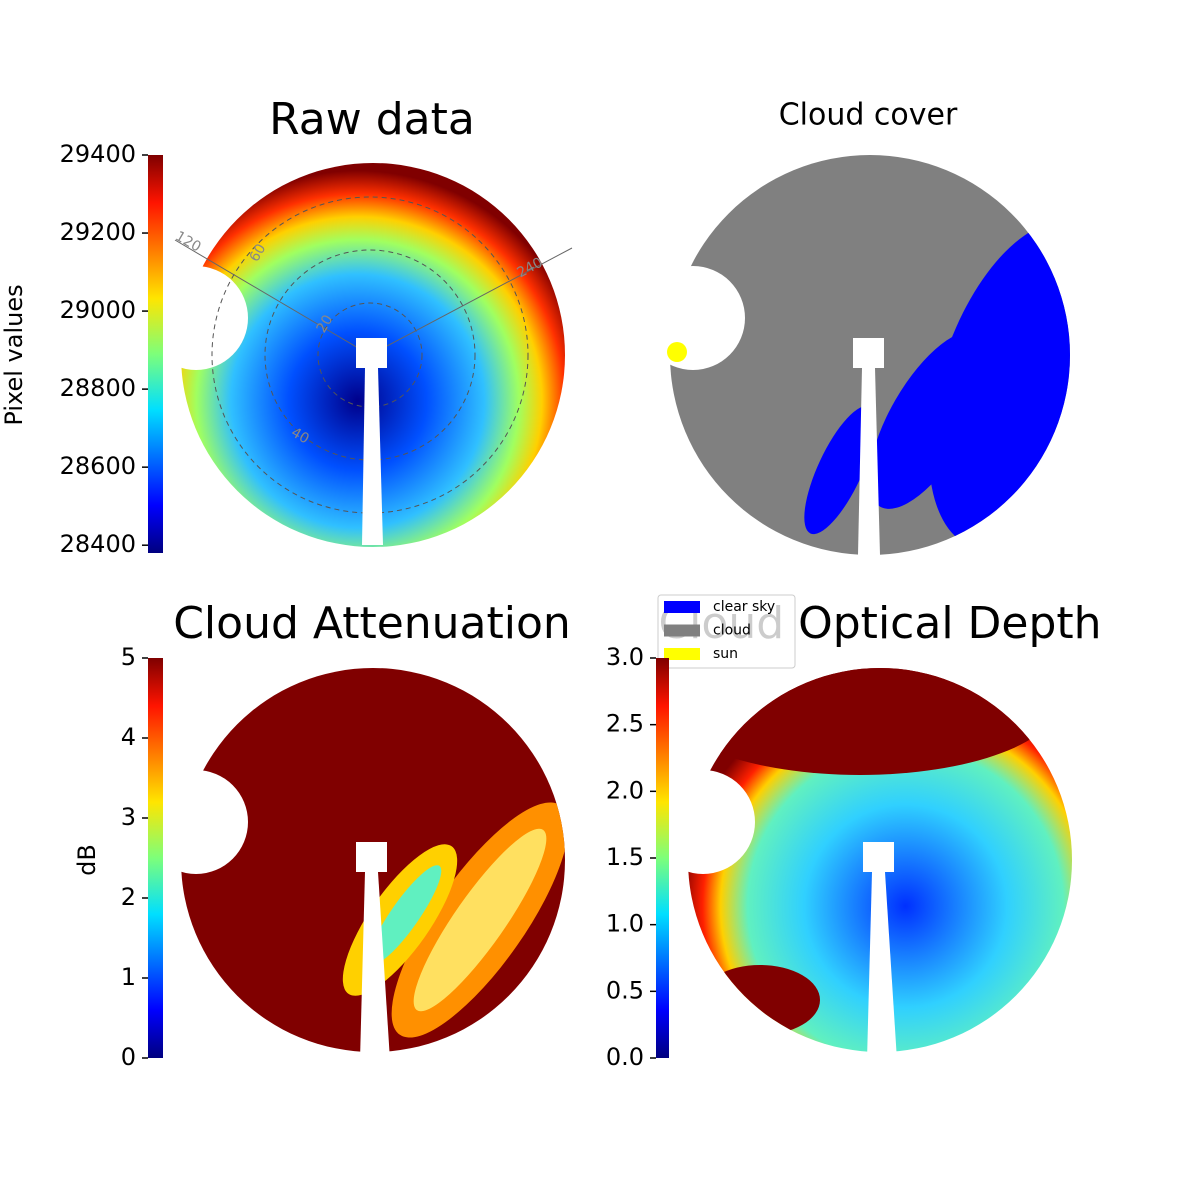 The width and height of the screenshot is (1200, 1200). I want to click on cloud-cover-image, so click(855, 355).